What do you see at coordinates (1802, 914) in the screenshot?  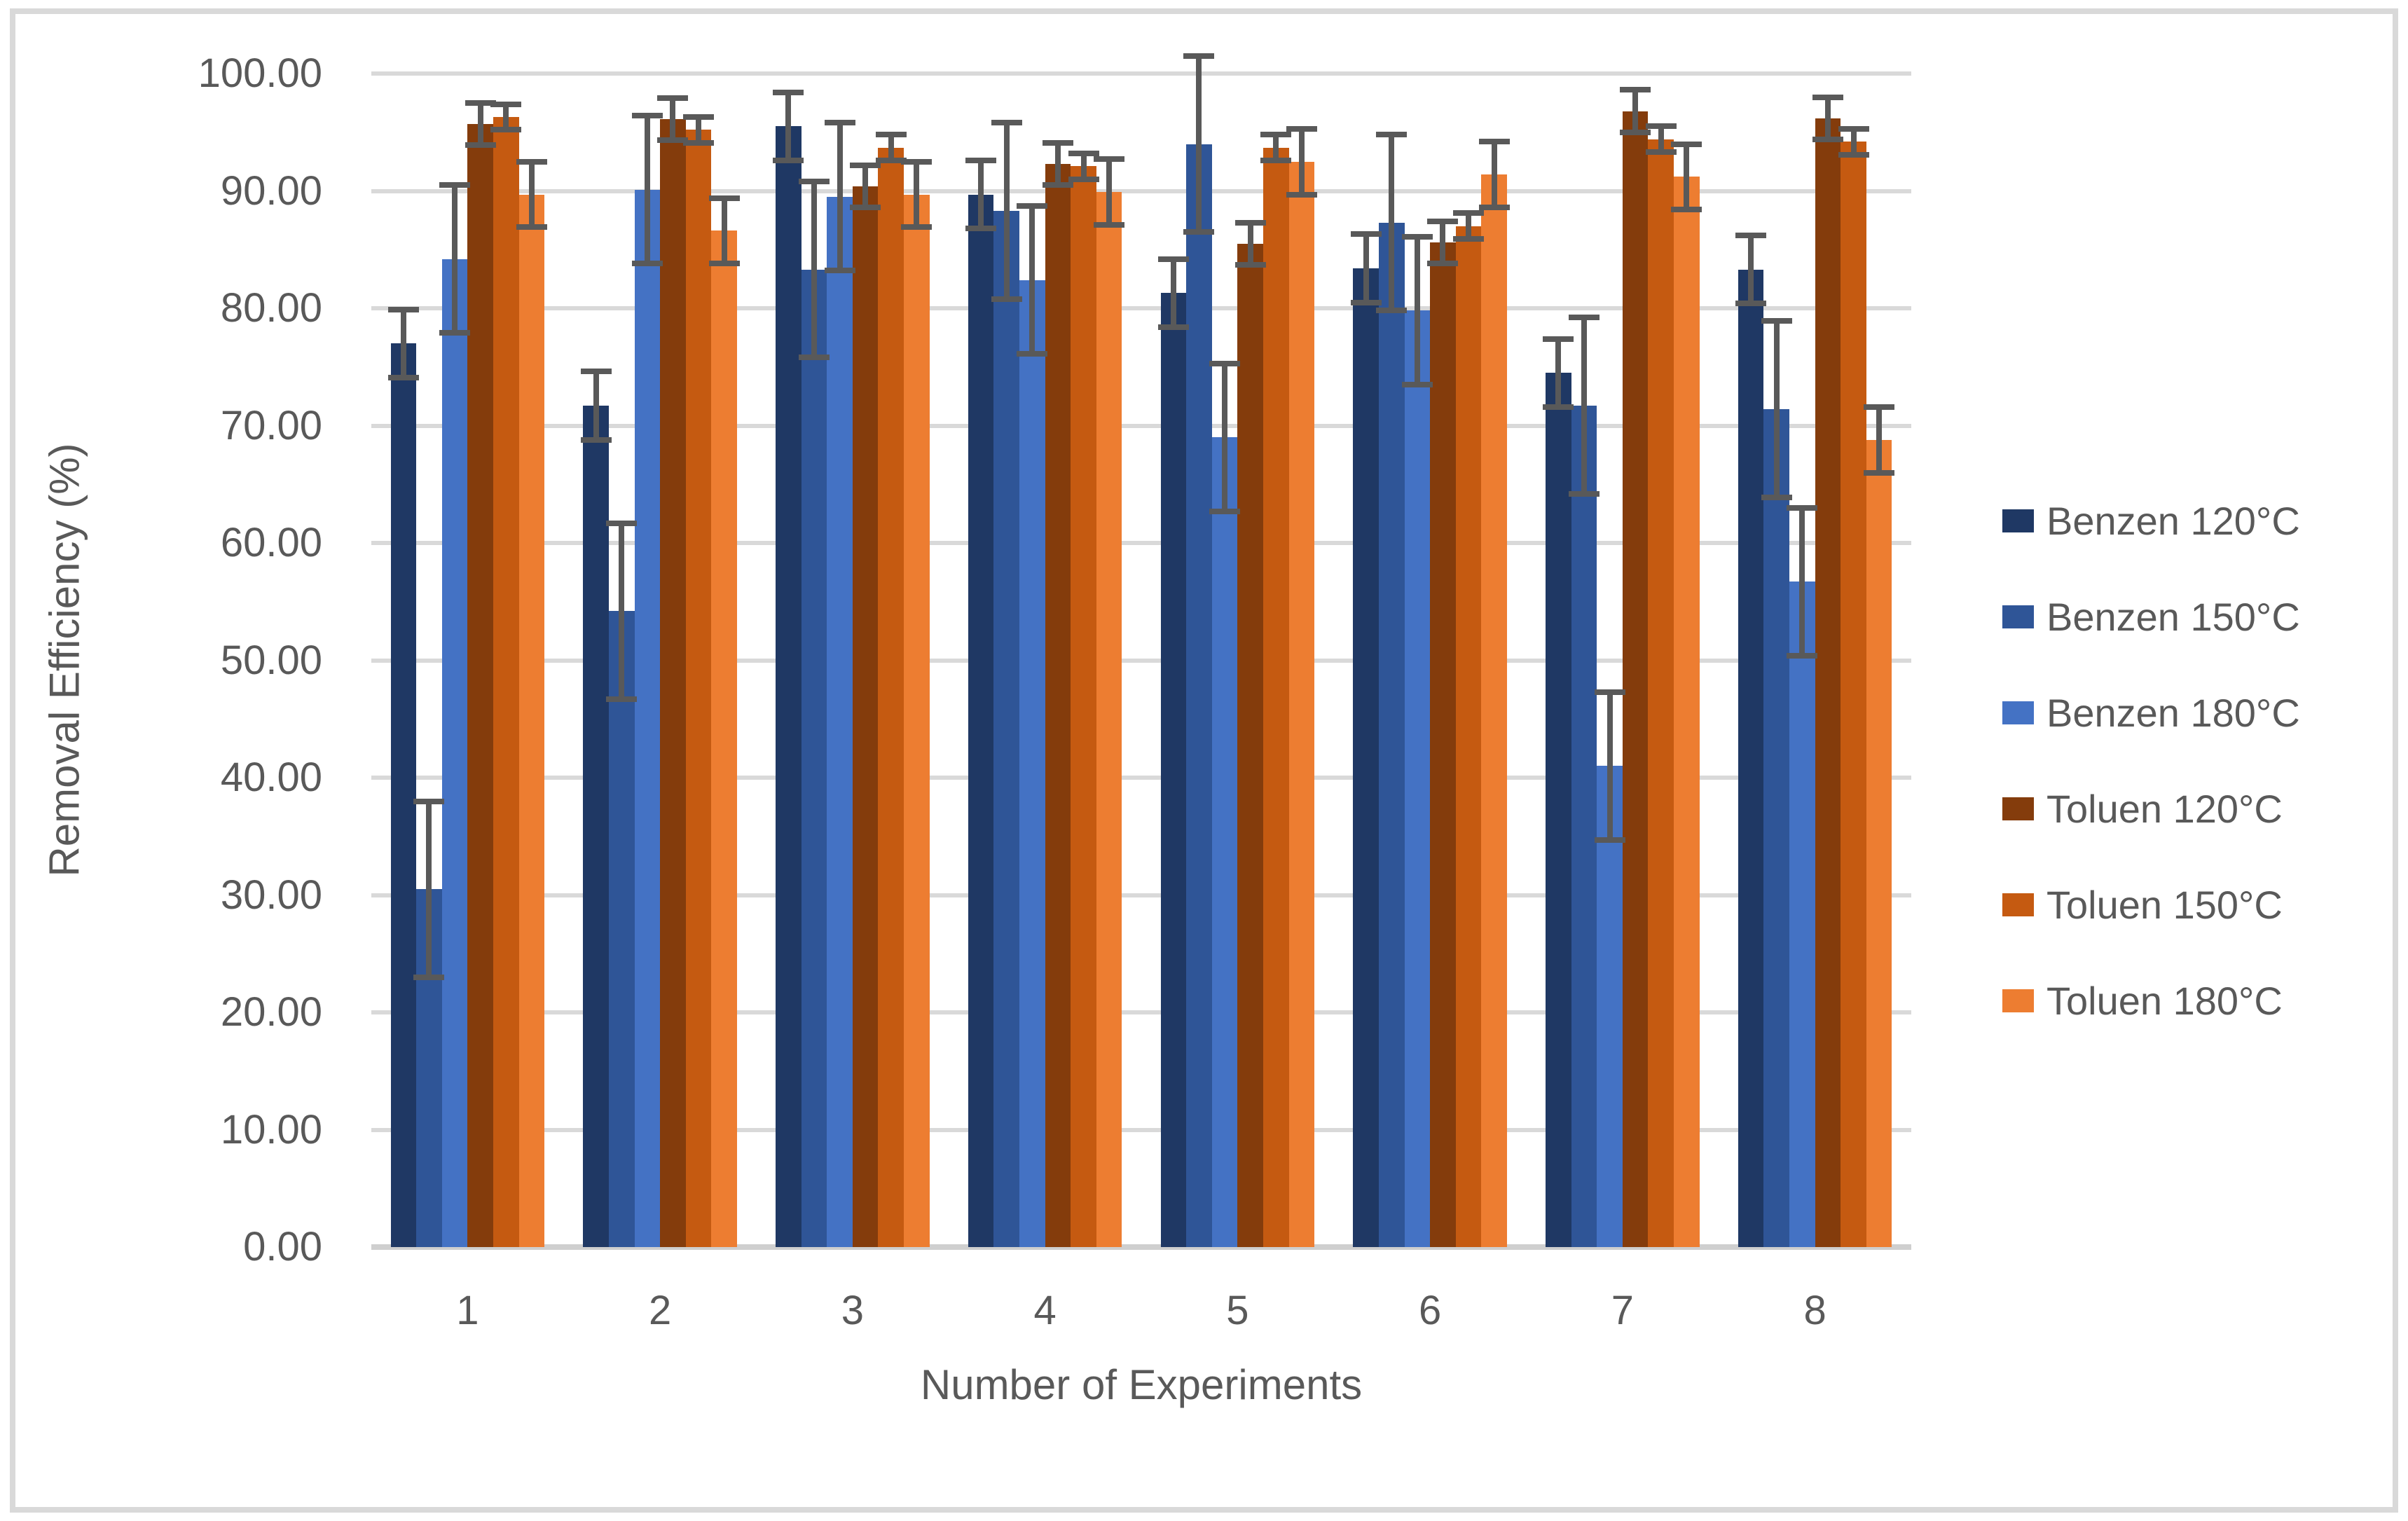 I see `bar-benzen-180°c-exp8` at bounding box center [1802, 914].